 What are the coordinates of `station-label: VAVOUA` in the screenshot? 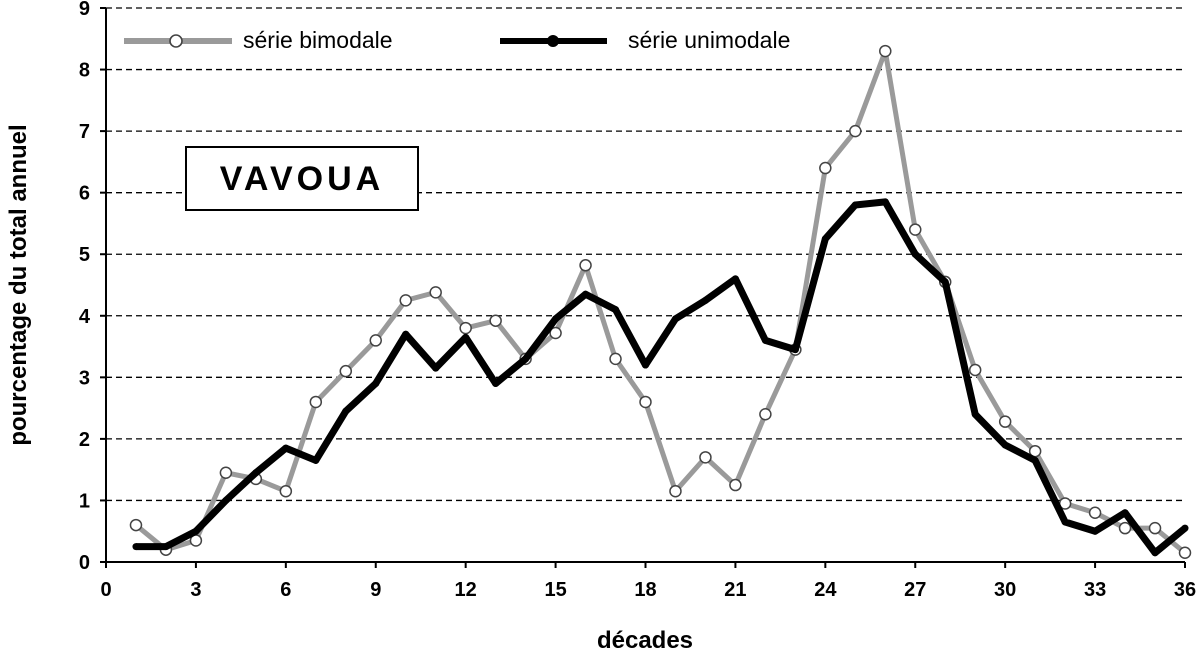 It's located at (302, 178).